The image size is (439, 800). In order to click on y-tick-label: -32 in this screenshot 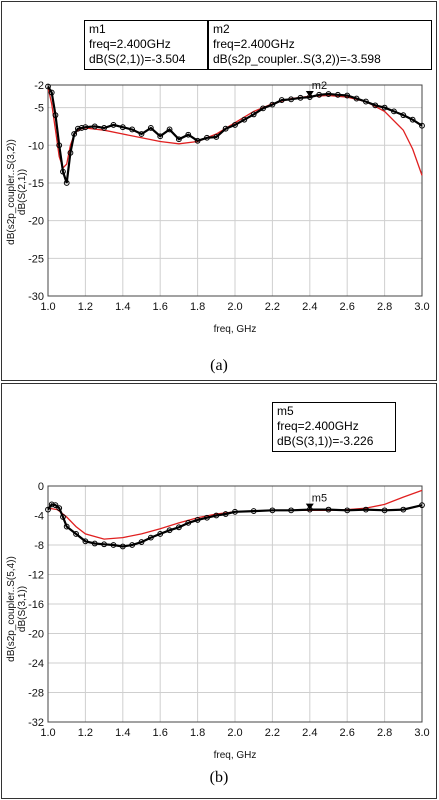, I will do `click(36, 723)`.